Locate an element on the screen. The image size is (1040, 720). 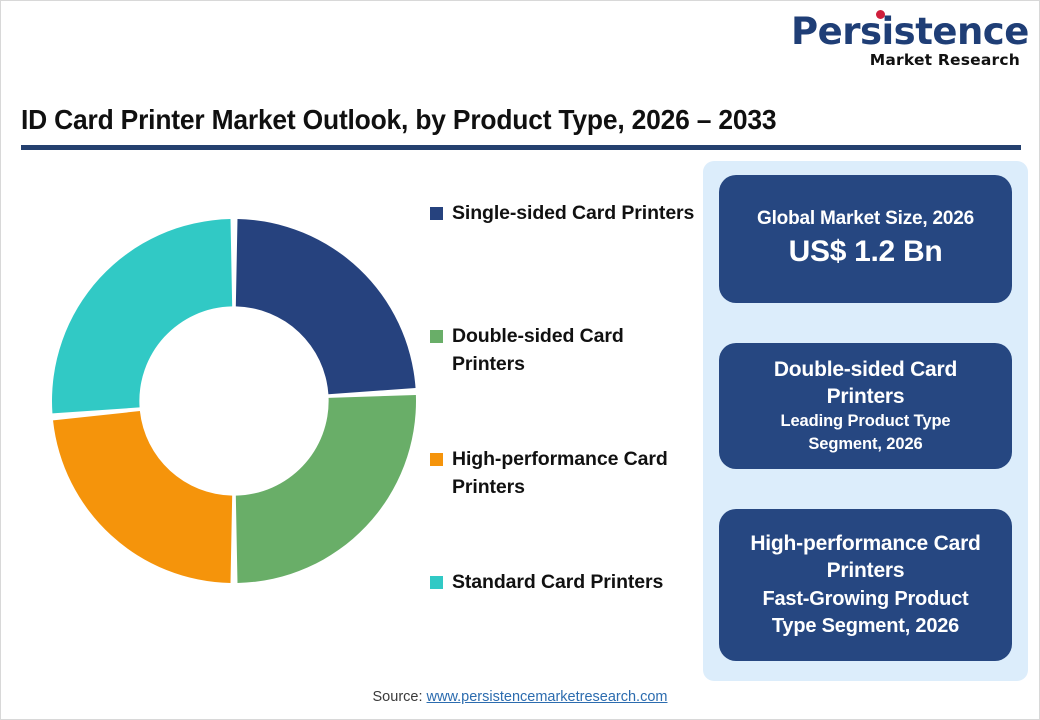
legend-item-single-sided-card-printers: Single-sided Card Printers is located at coordinates (564, 260).